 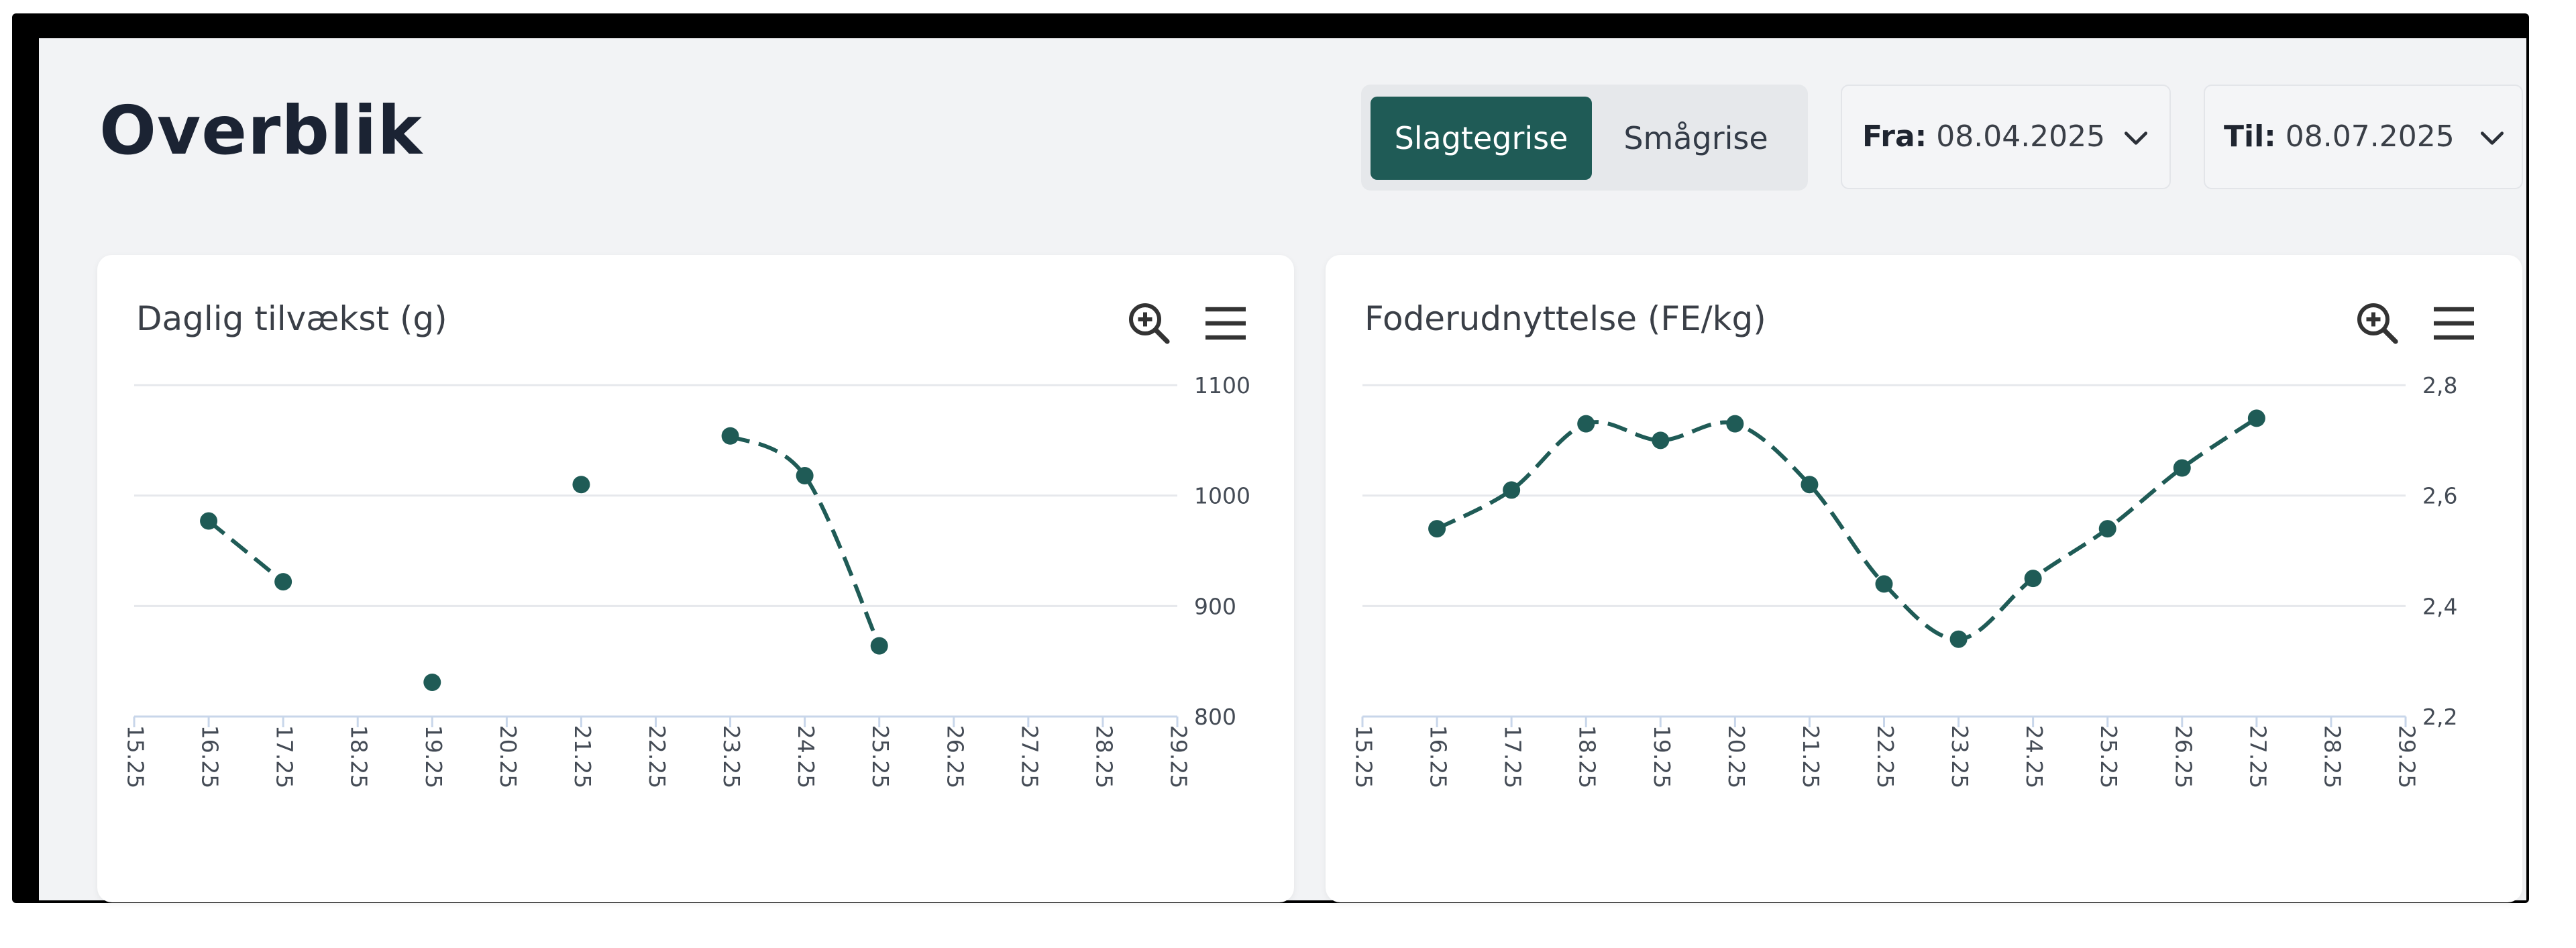 I want to click on pig-type-toggle: Slagtegrise Smågrise, so click(x=1584, y=138).